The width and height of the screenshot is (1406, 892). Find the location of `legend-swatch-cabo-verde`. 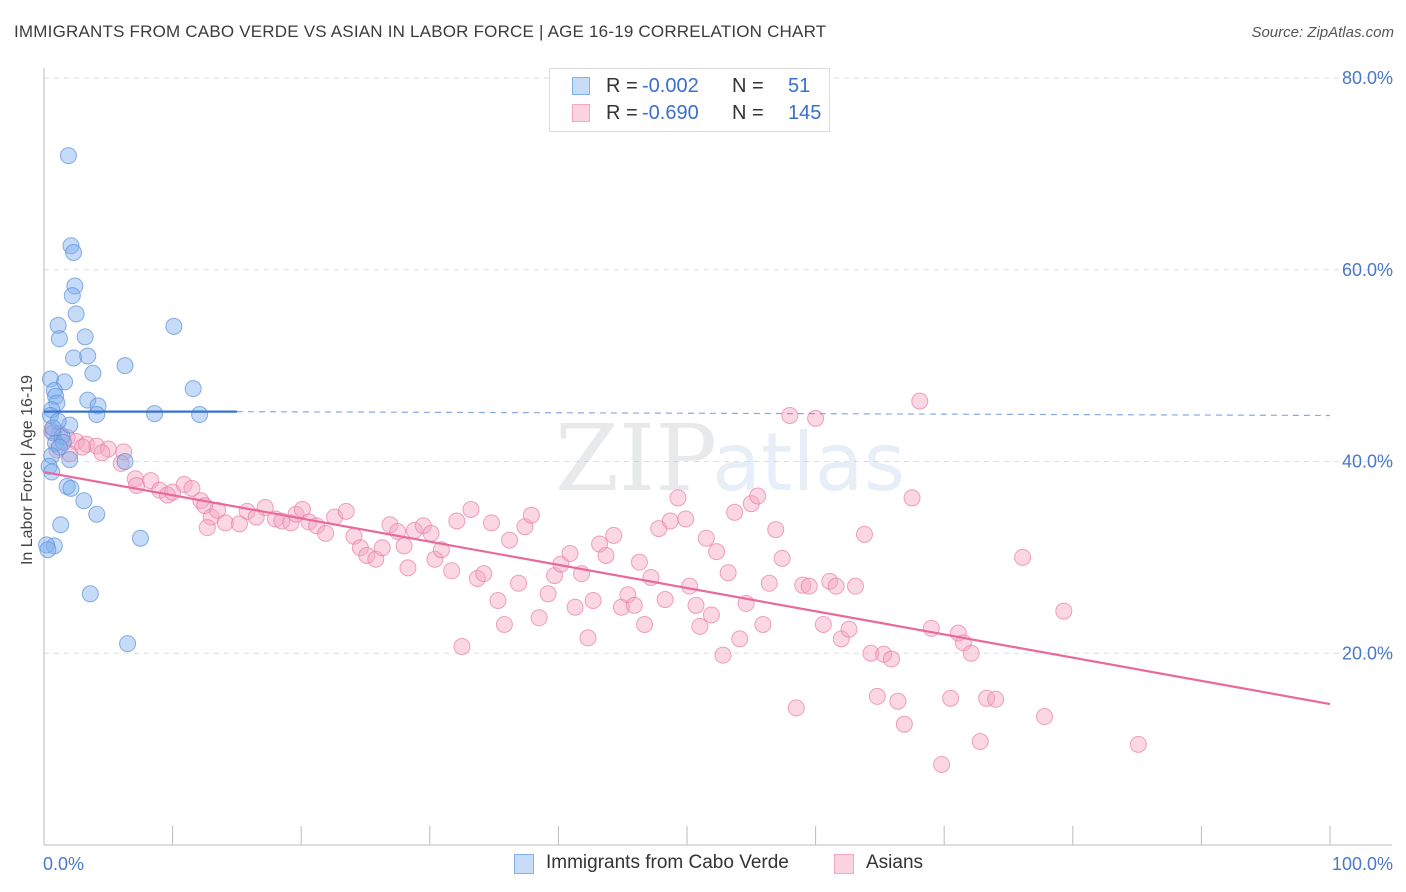

legend-swatch-cabo-verde is located at coordinates (581, 86).